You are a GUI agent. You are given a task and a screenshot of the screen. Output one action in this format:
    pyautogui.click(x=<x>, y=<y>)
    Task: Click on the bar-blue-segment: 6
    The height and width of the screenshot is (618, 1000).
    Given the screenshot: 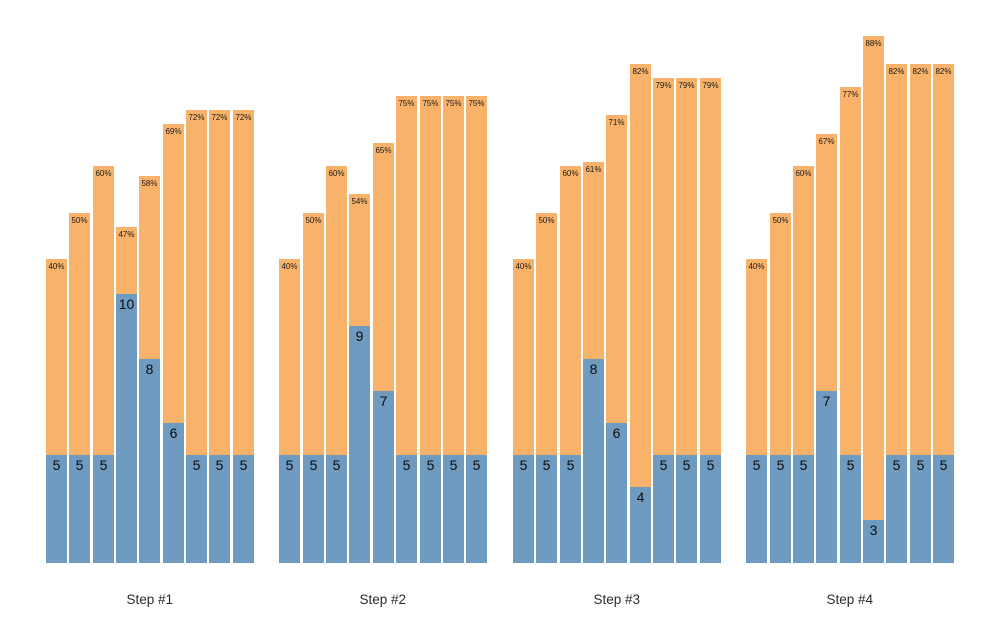 What is the action you would take?
    pyautogui.click(x=173, y=493)
    